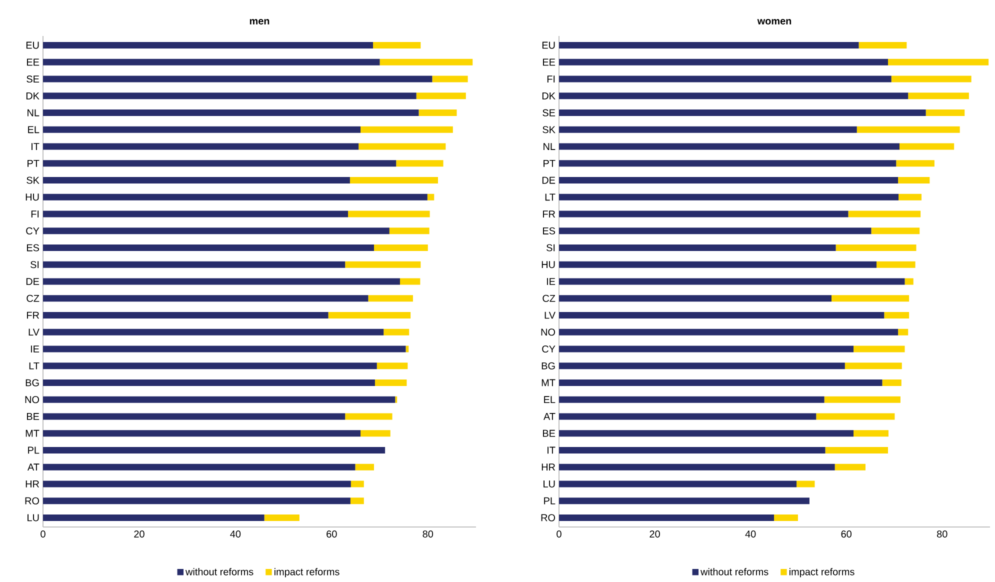  Describe the element at coordinates (549, 467) in the screenshot. I see `y-tick-label: HR` at that location.